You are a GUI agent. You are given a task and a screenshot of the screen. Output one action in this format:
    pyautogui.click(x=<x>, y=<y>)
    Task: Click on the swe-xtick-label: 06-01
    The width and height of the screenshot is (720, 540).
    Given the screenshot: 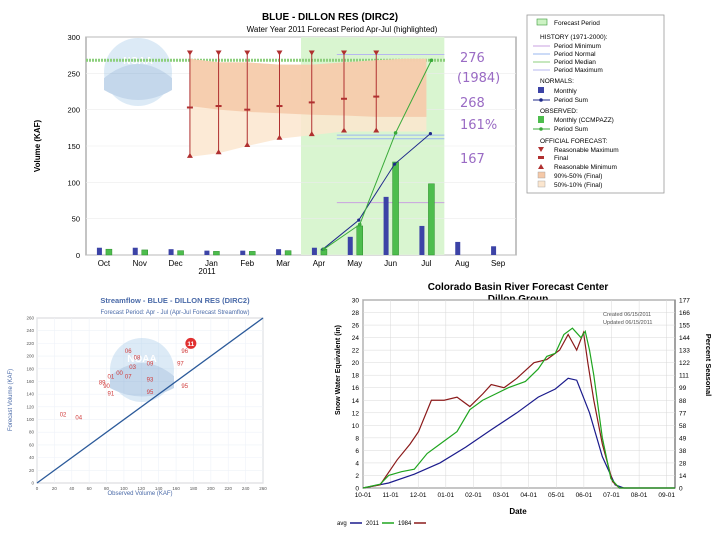 What is the action you would take?
    pyautogui.click(x=584, y=495)
    